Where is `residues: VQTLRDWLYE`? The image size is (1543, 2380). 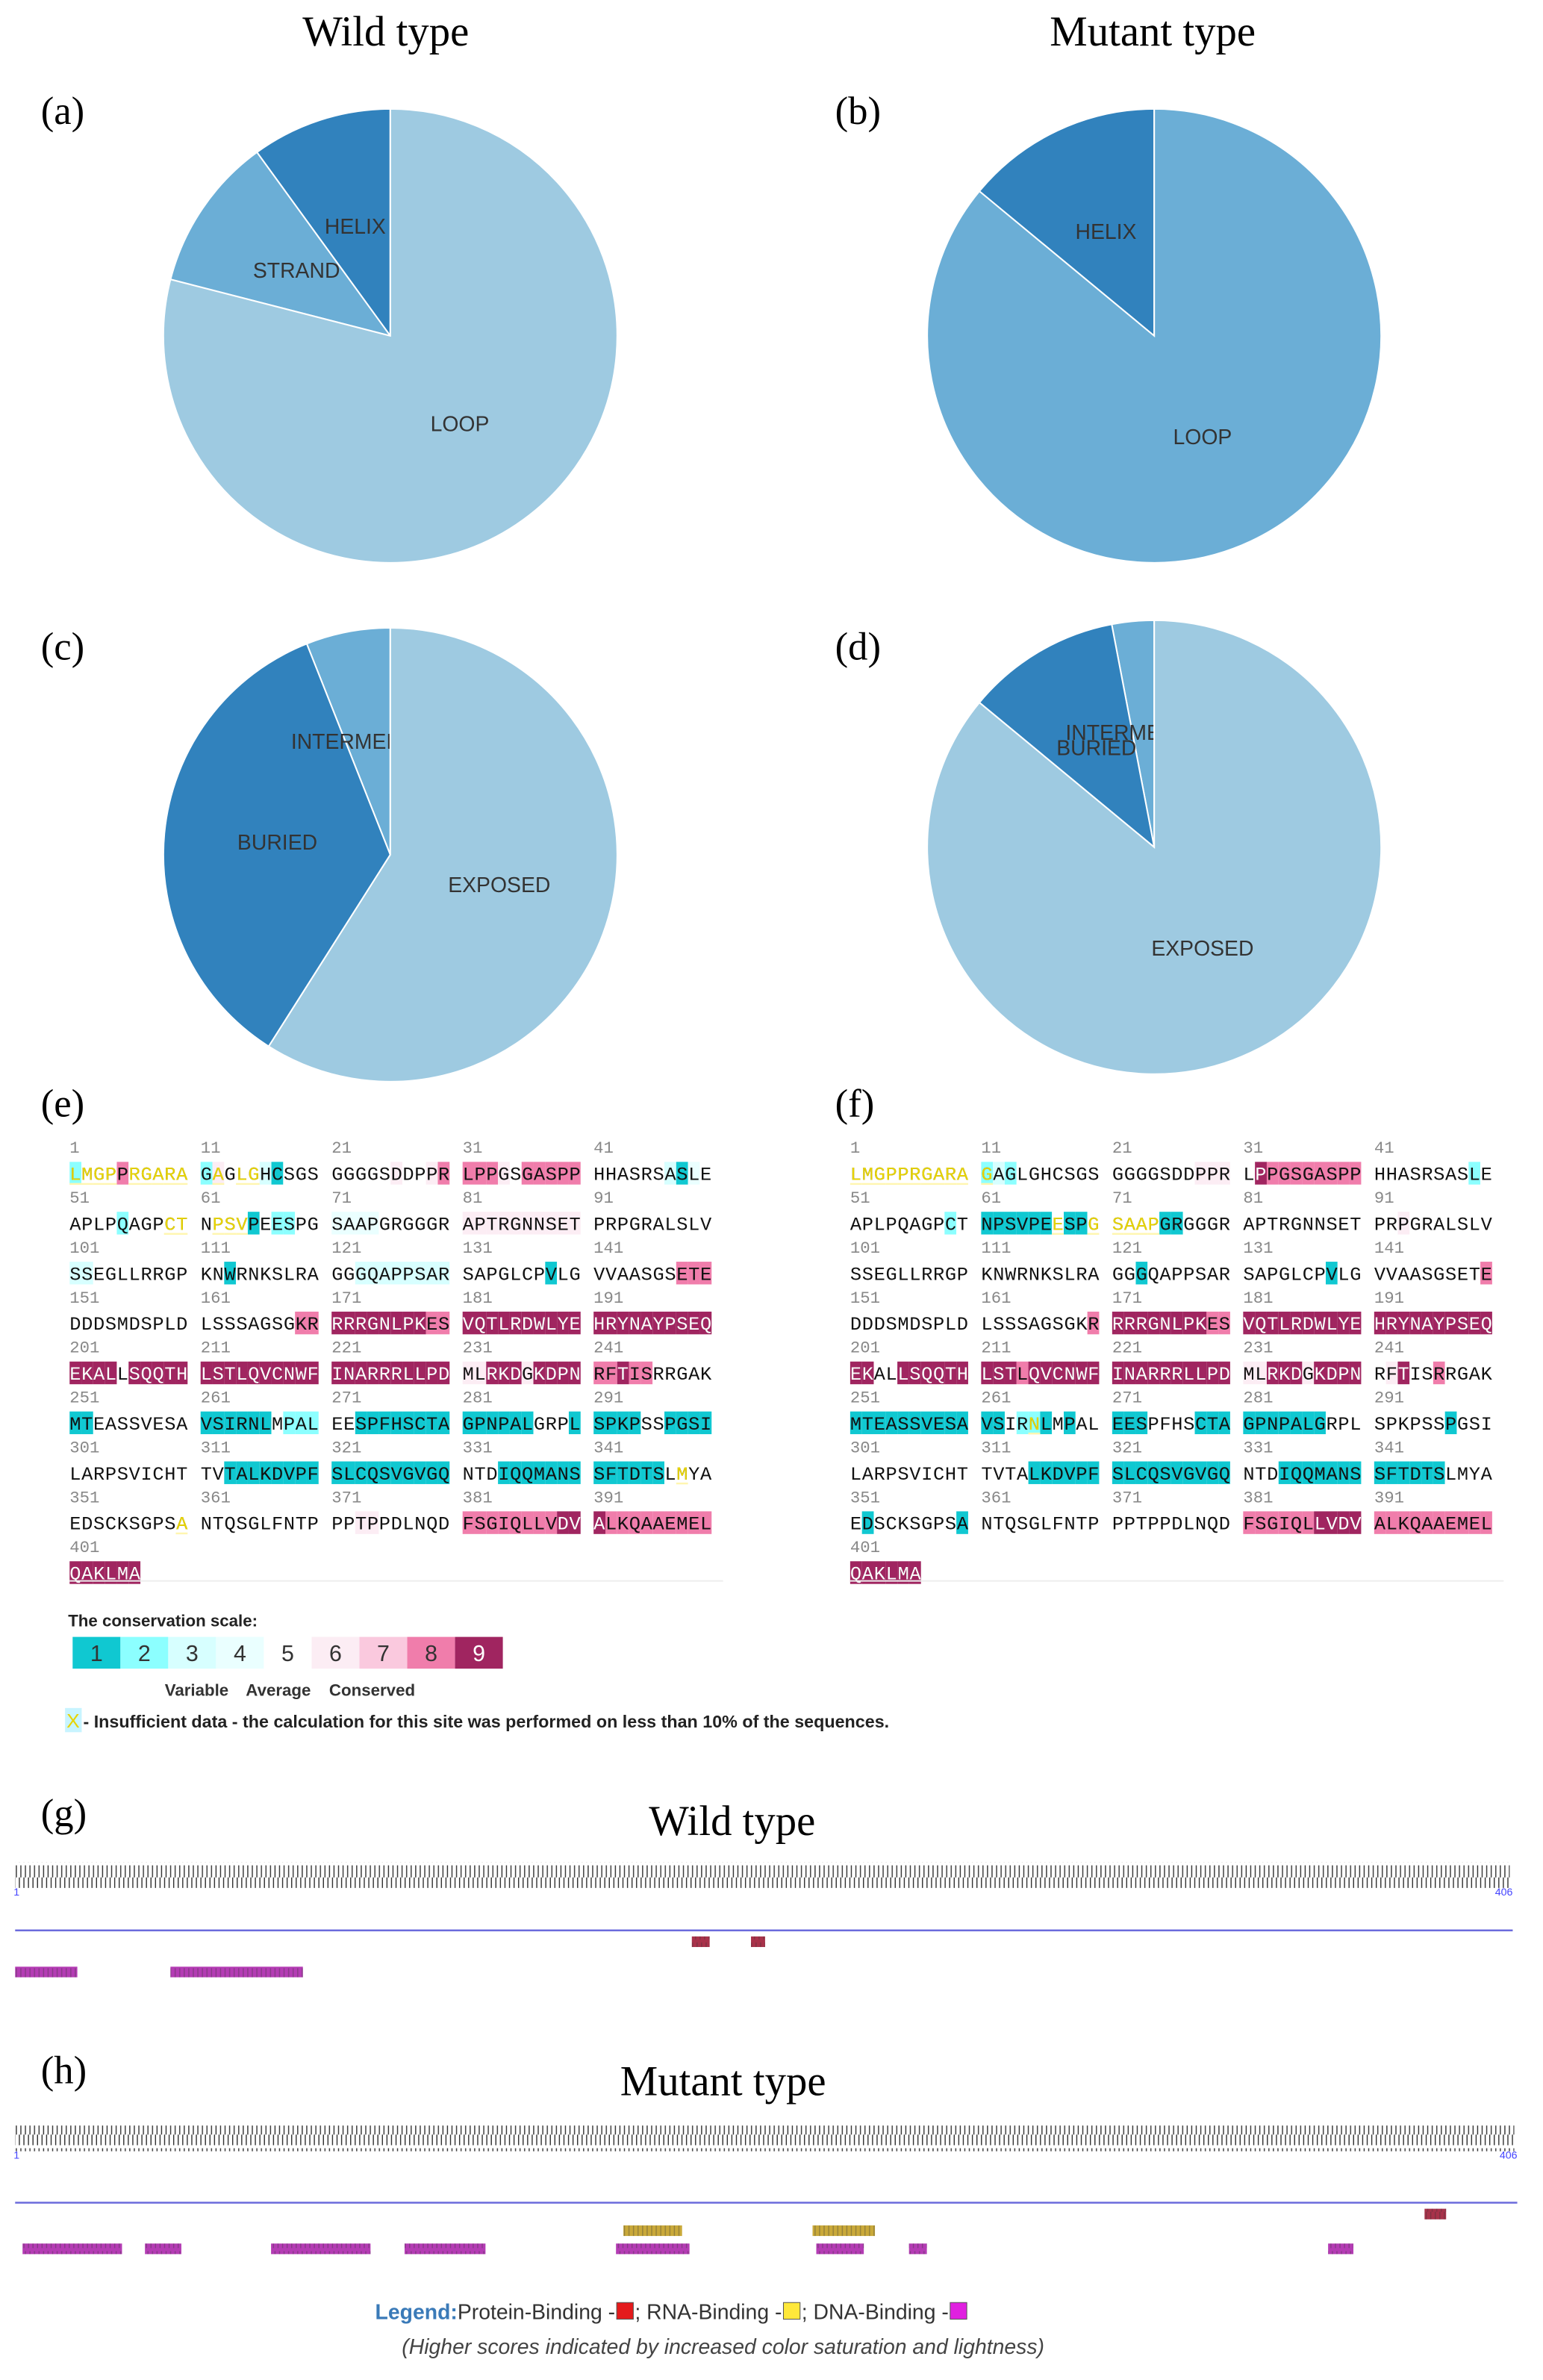 residues: VQTLRDWLYE is located at coordinates (1302, 1325).